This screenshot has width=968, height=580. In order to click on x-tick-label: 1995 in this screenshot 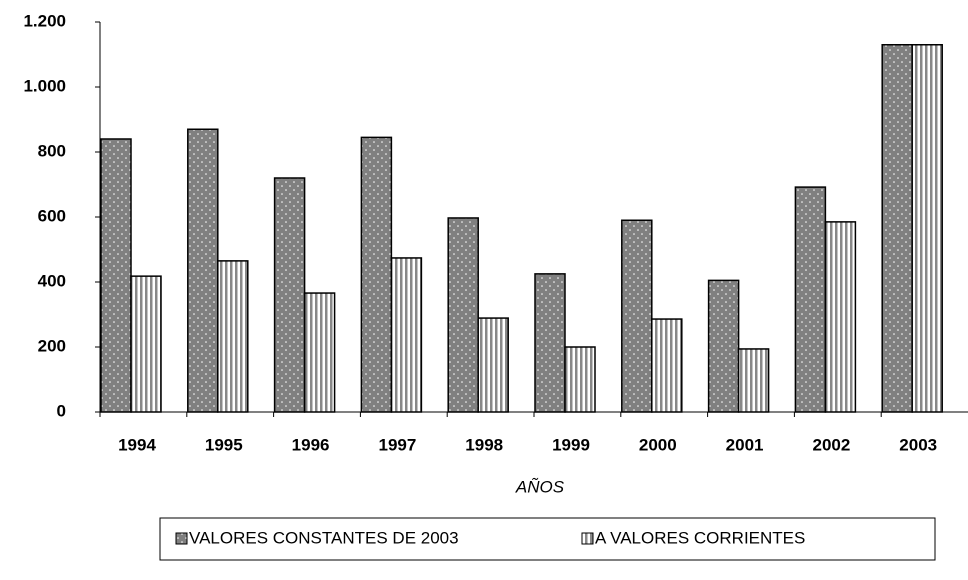, I will do `click(224, 444)`.